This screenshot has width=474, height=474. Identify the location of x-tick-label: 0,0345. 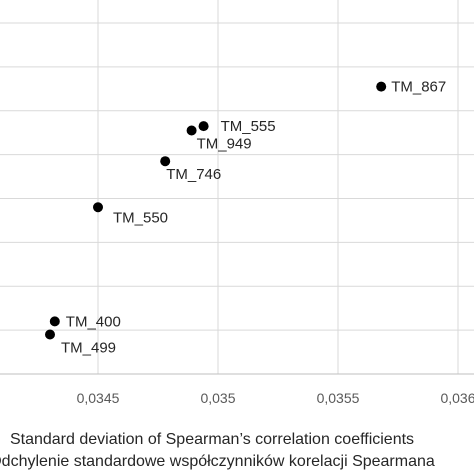
(98, 398).